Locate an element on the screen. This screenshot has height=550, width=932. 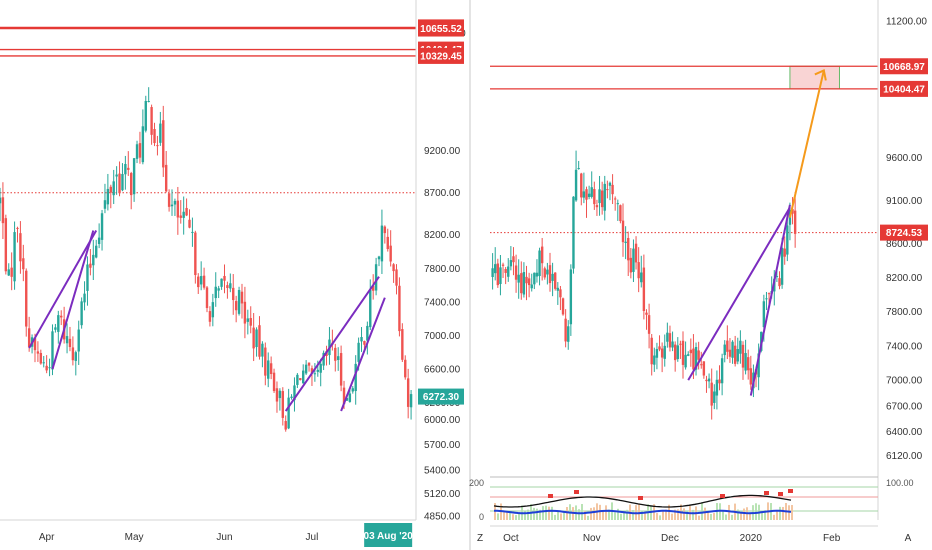
price-tag is located at coordinates (904, 232).